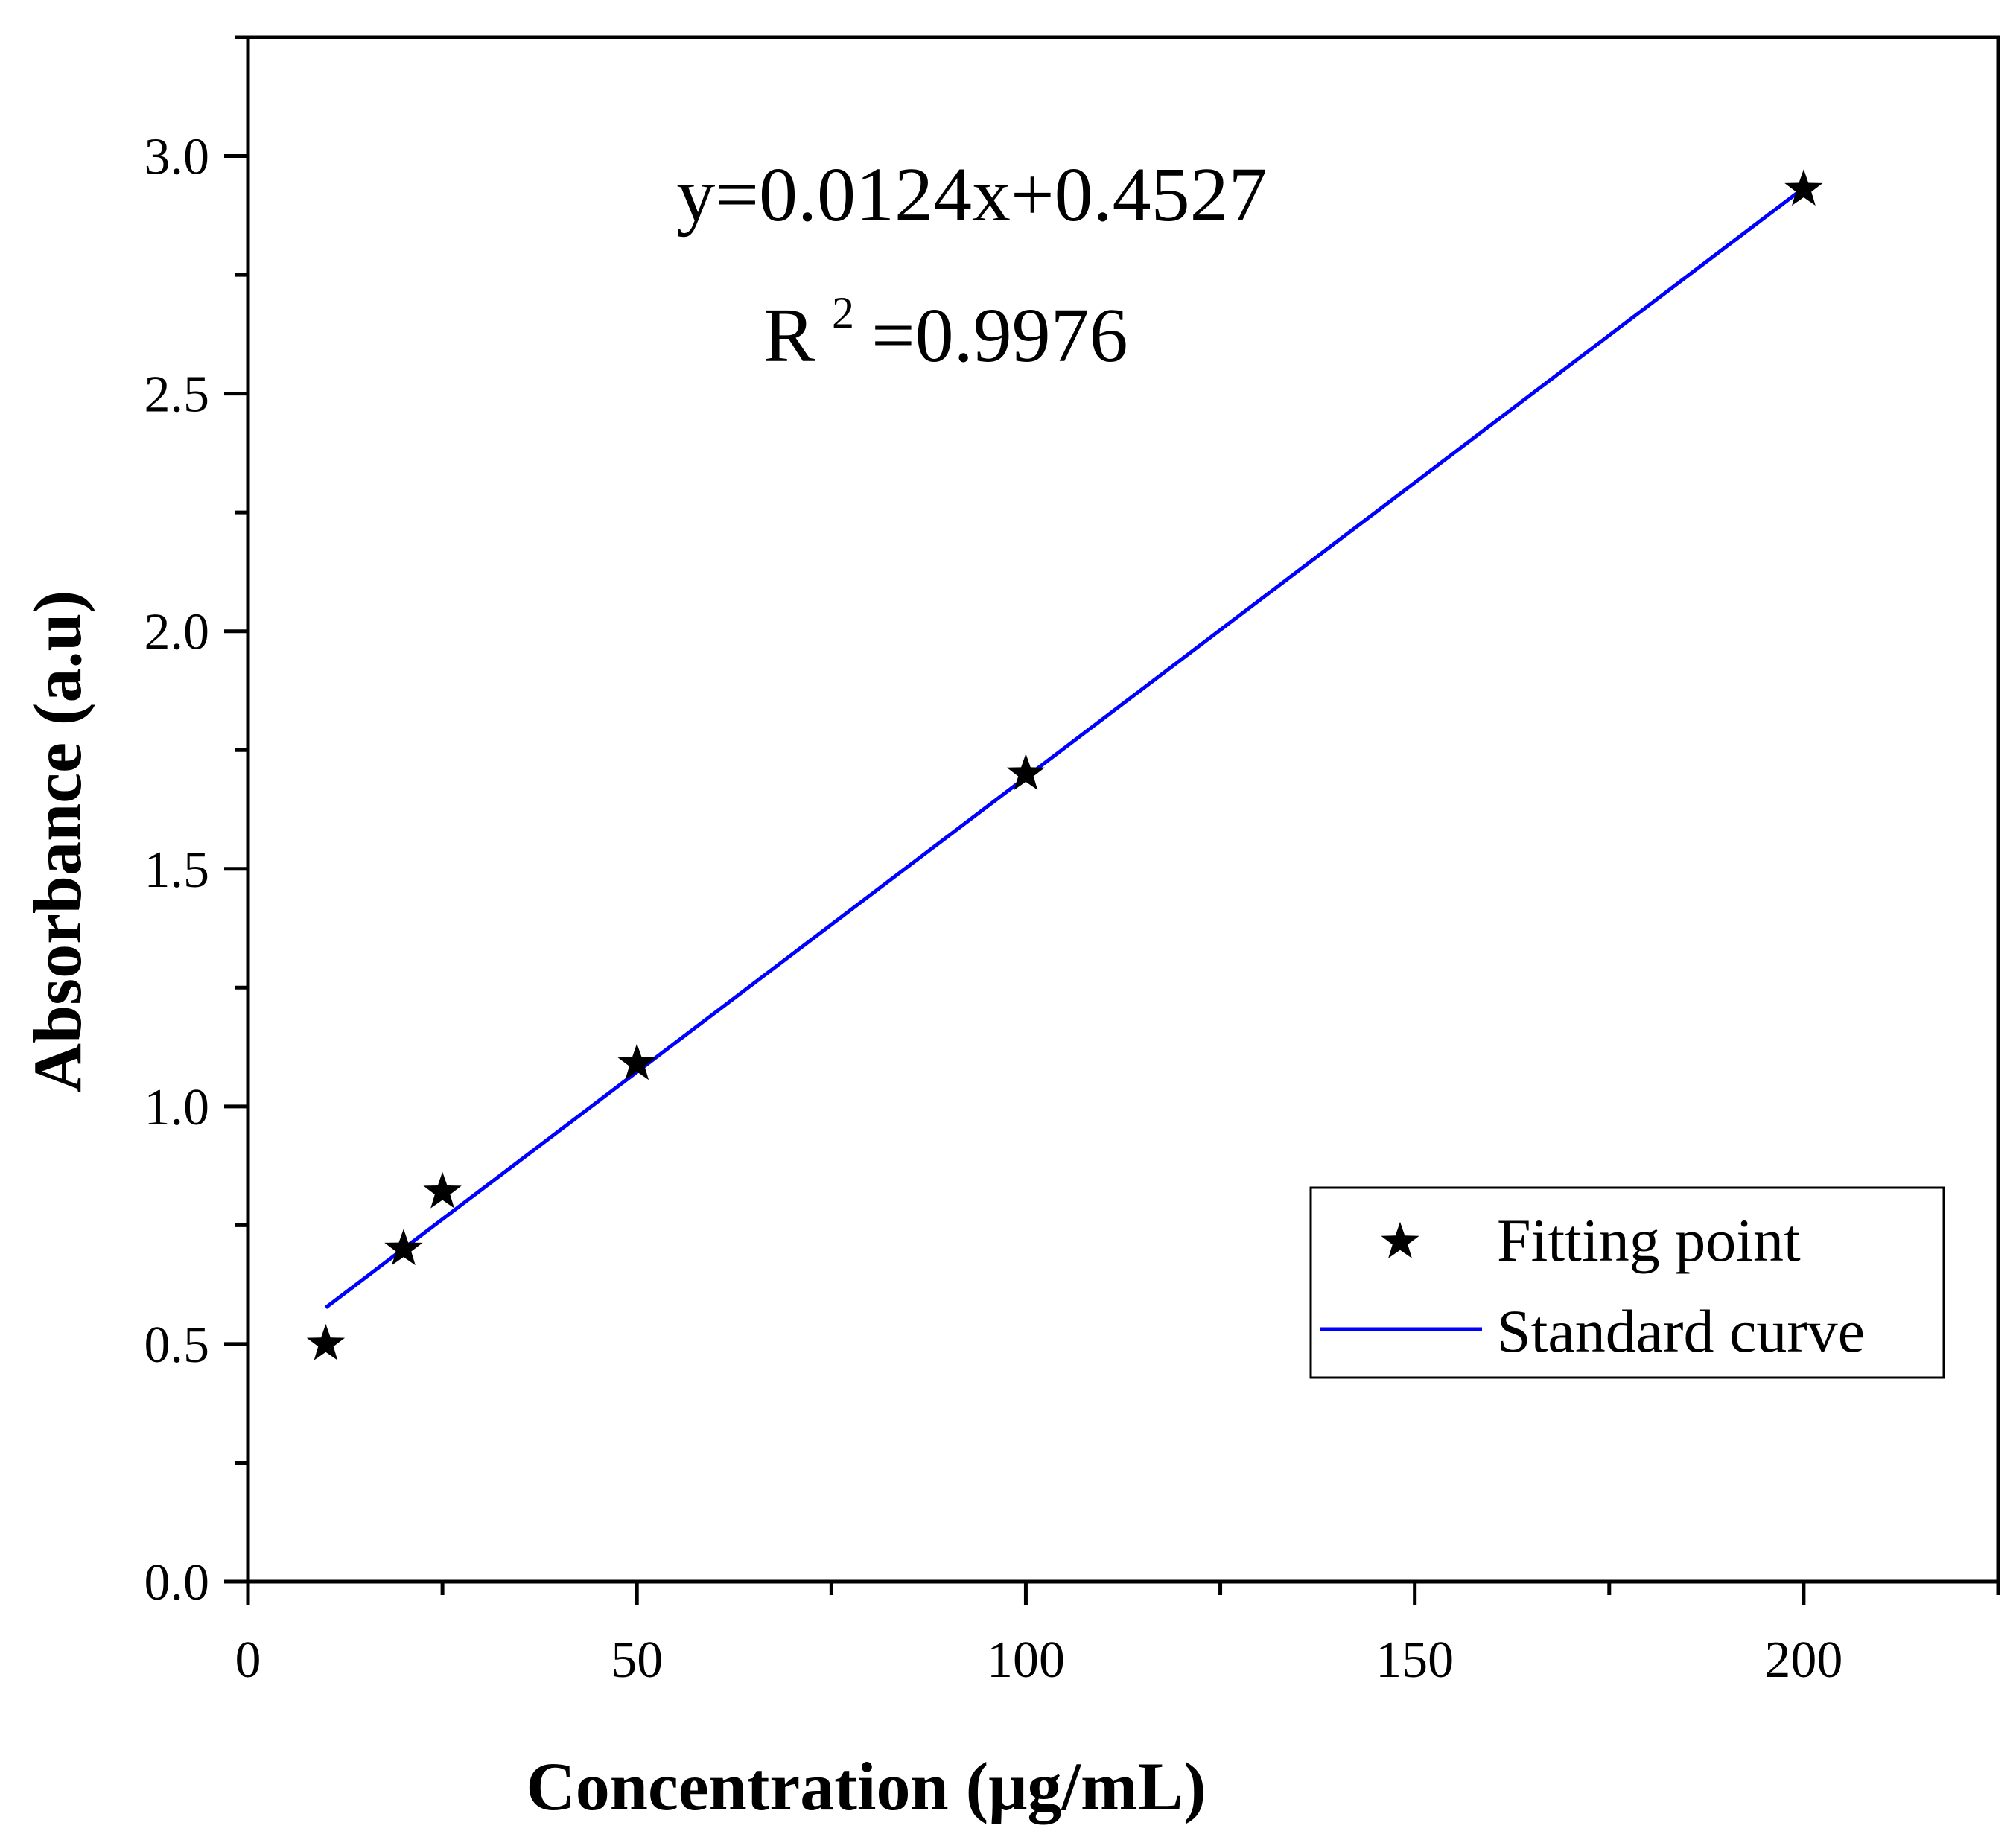 The width and height of the screenshot is (2016, 1843). What do you see at coordinates (57, 842) in the screenshot?
I see `y-axis-title: Absorbance (a.u)` at bounding box center [57, 842].